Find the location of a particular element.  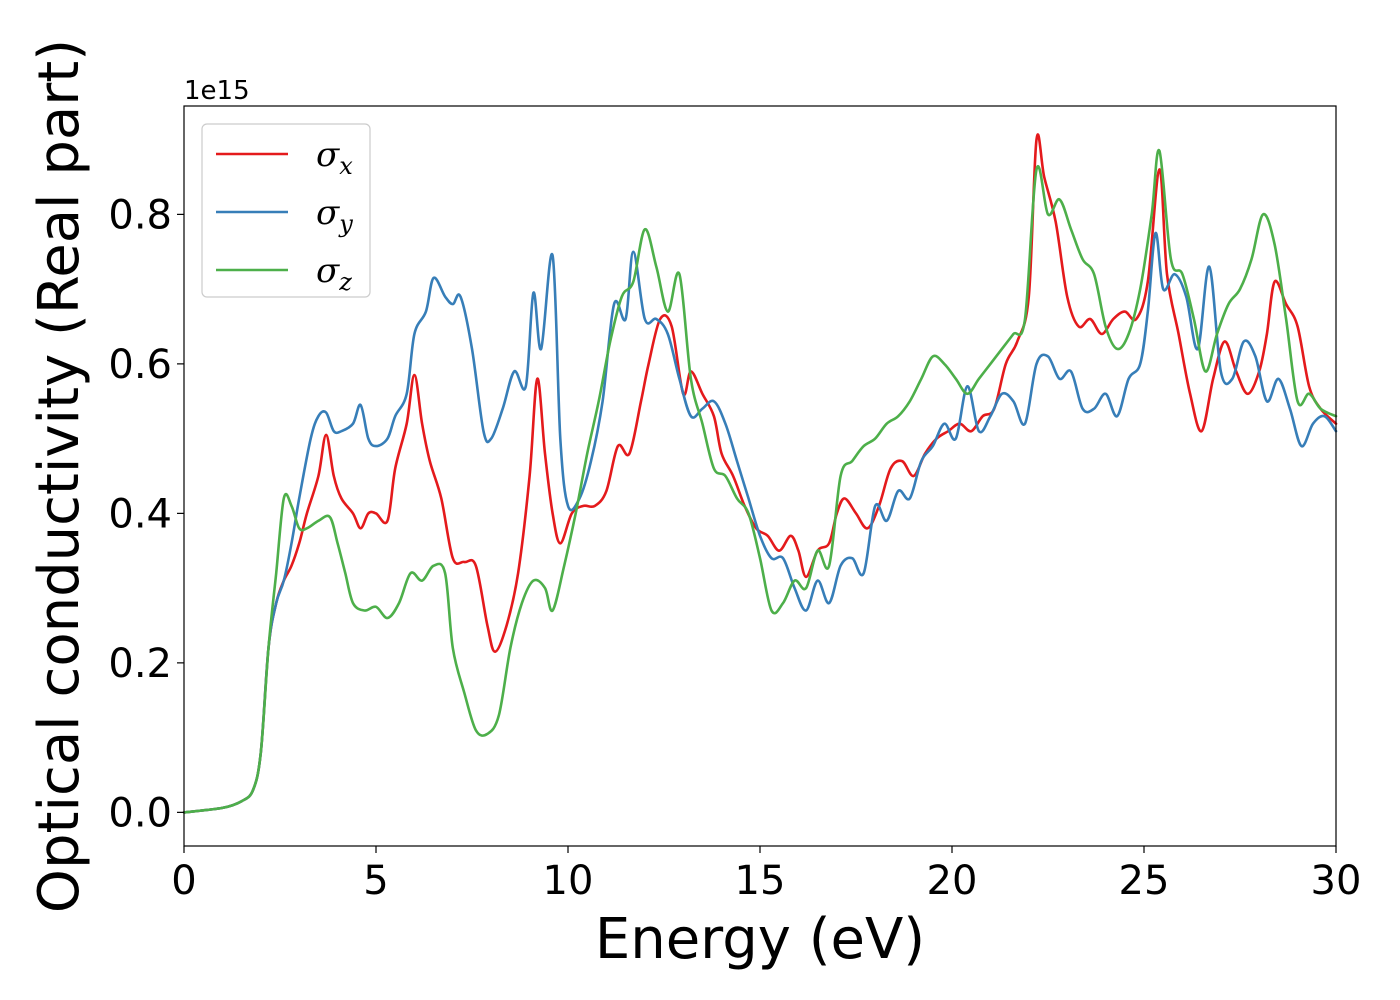

x-axis-title: Energy (eV) is located at coordinates (760, 939).